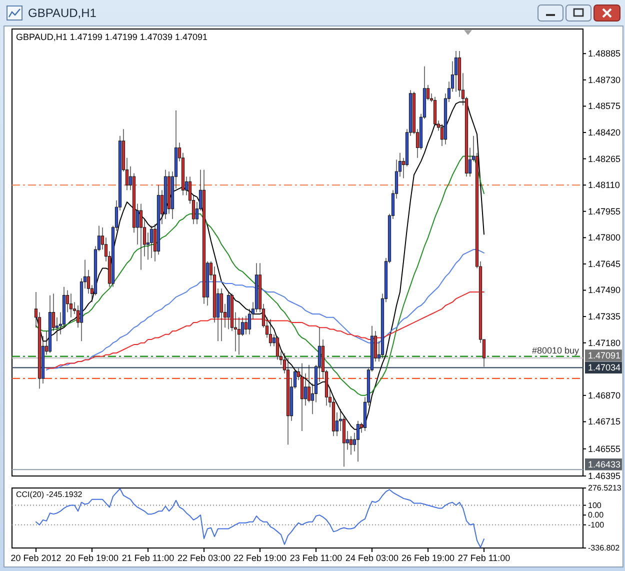 The width and height of the screenshot is (625, 571). Describe the element at coordinates (604, 211) in the screenshot. I see `y-tick-label: 1.47955` at that location.